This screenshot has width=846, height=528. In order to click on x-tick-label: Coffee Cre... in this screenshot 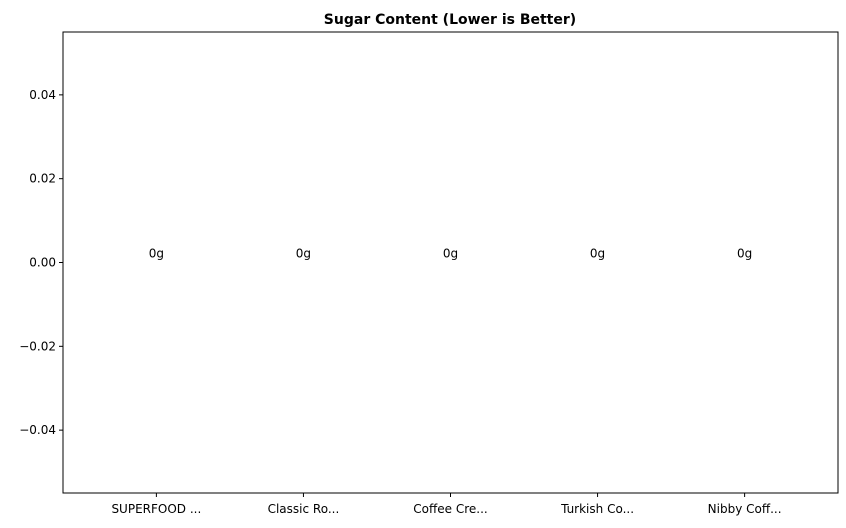, I will do `click(450, 509)`.